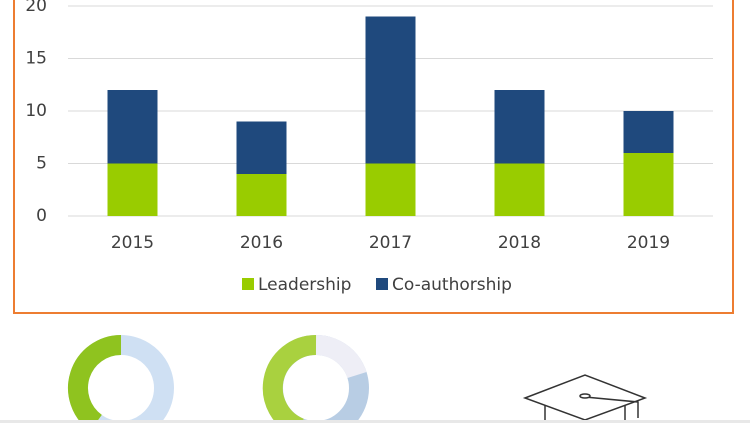 This screenshot has height=427, width=750. What do you see at coordinates (36, 59) in the screenshot?
I see `y-tick-label: 15` at bounding box center [36, 59].